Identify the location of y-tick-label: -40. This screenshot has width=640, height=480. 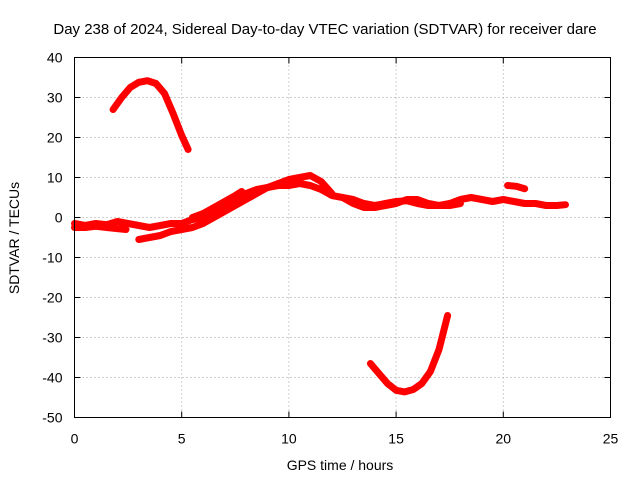
(52, 378).